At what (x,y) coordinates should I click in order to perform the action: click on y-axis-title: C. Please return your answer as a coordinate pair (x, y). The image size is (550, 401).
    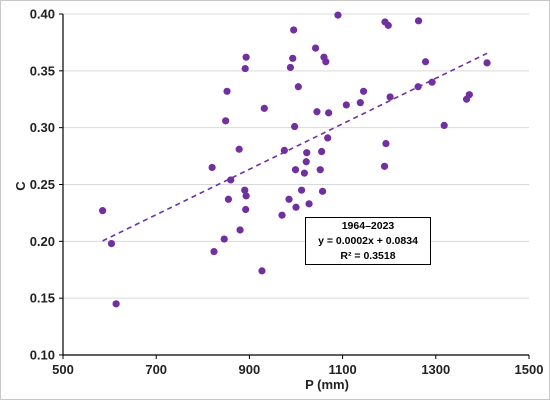
    Looking at the image, I should click on (20, 186).